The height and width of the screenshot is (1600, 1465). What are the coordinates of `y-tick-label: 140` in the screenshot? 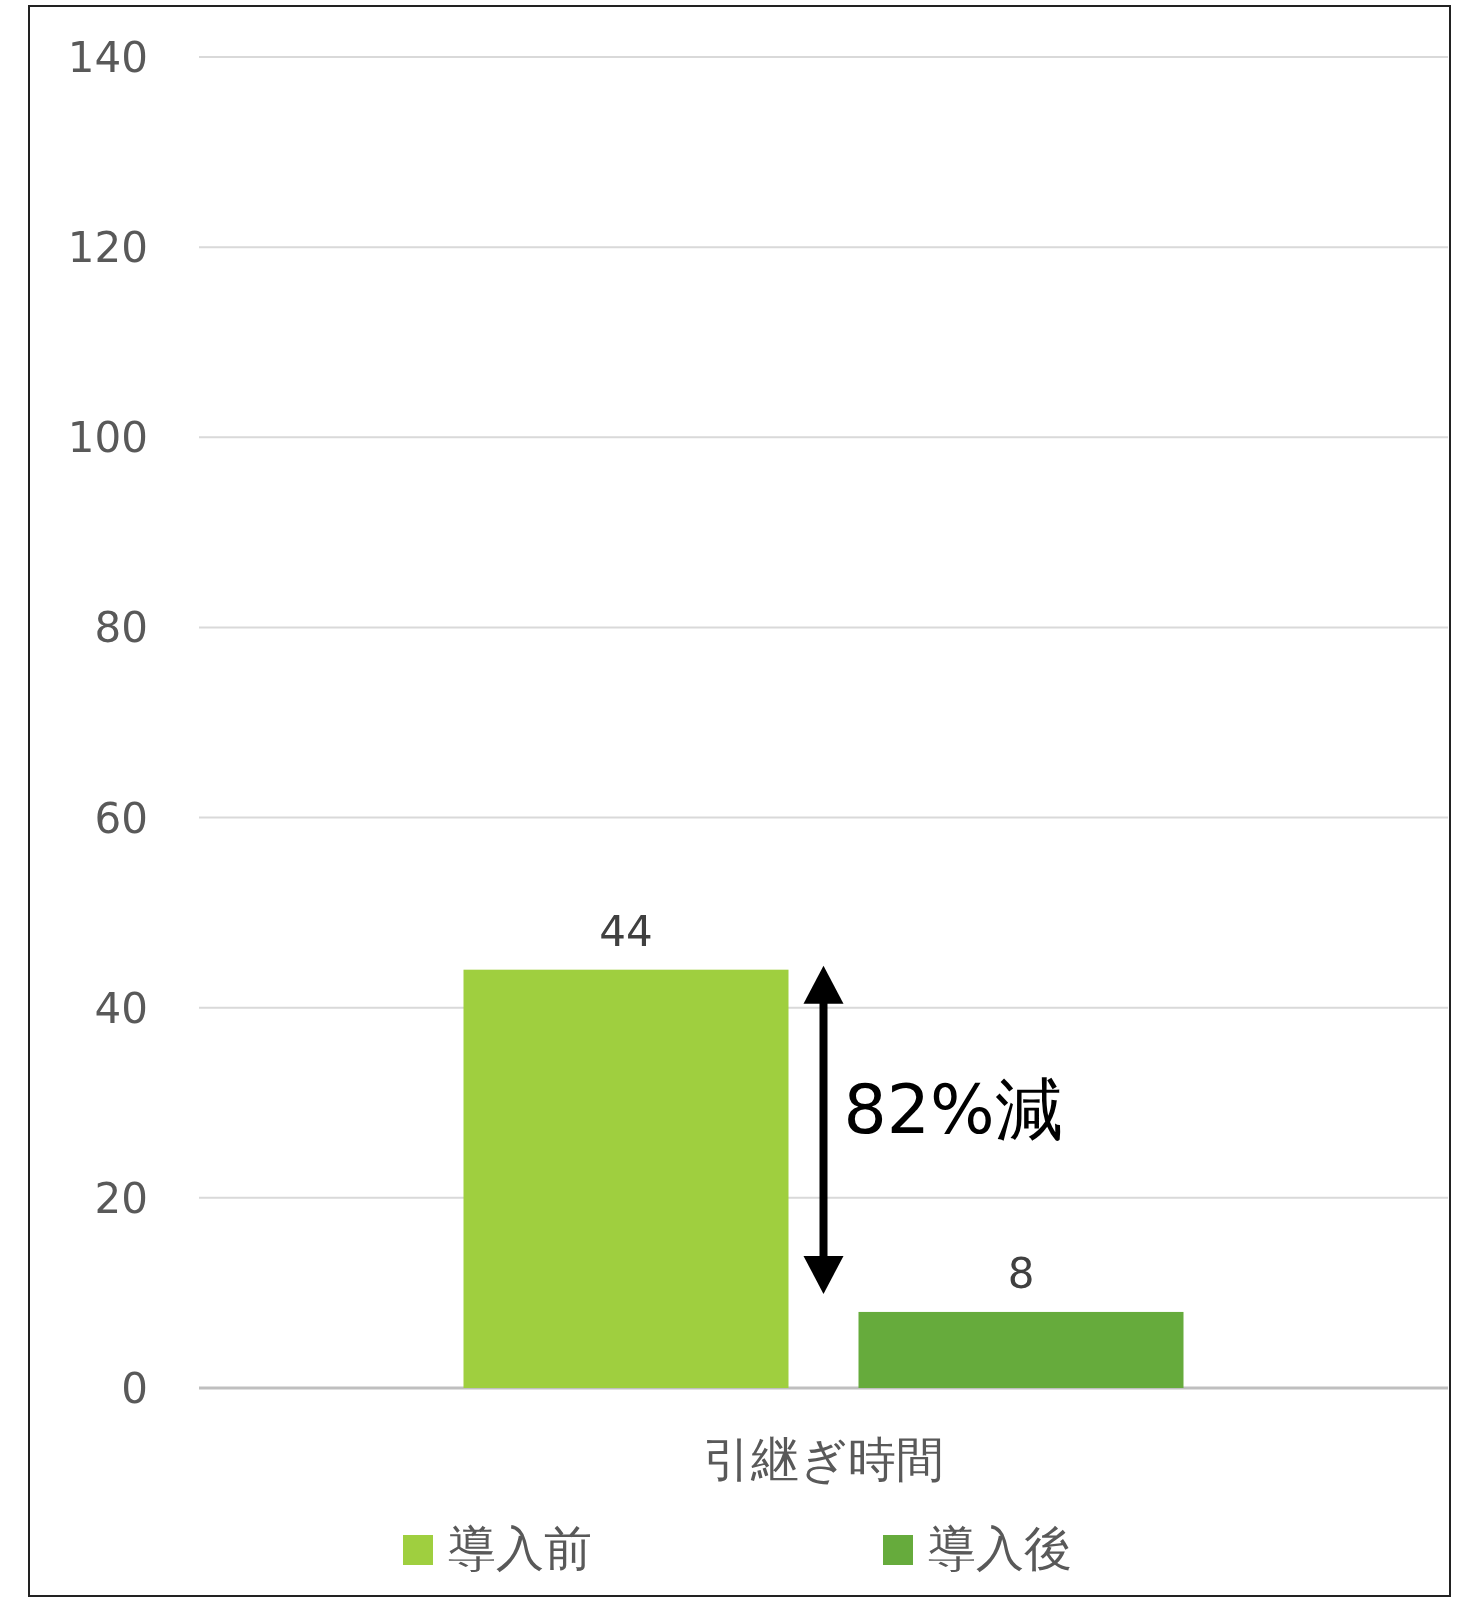 It's located at (107, 57).